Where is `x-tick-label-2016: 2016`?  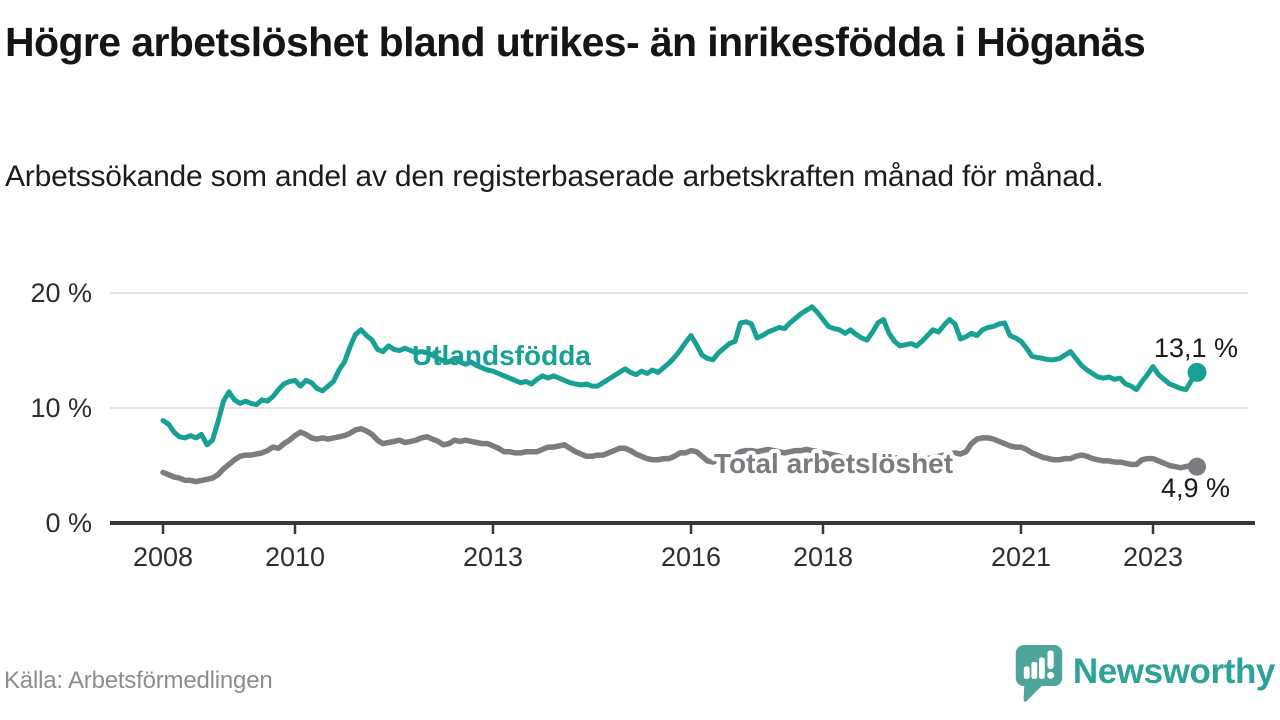
x-tick-label-2016: 2016 is located at coordinates (691, 557).